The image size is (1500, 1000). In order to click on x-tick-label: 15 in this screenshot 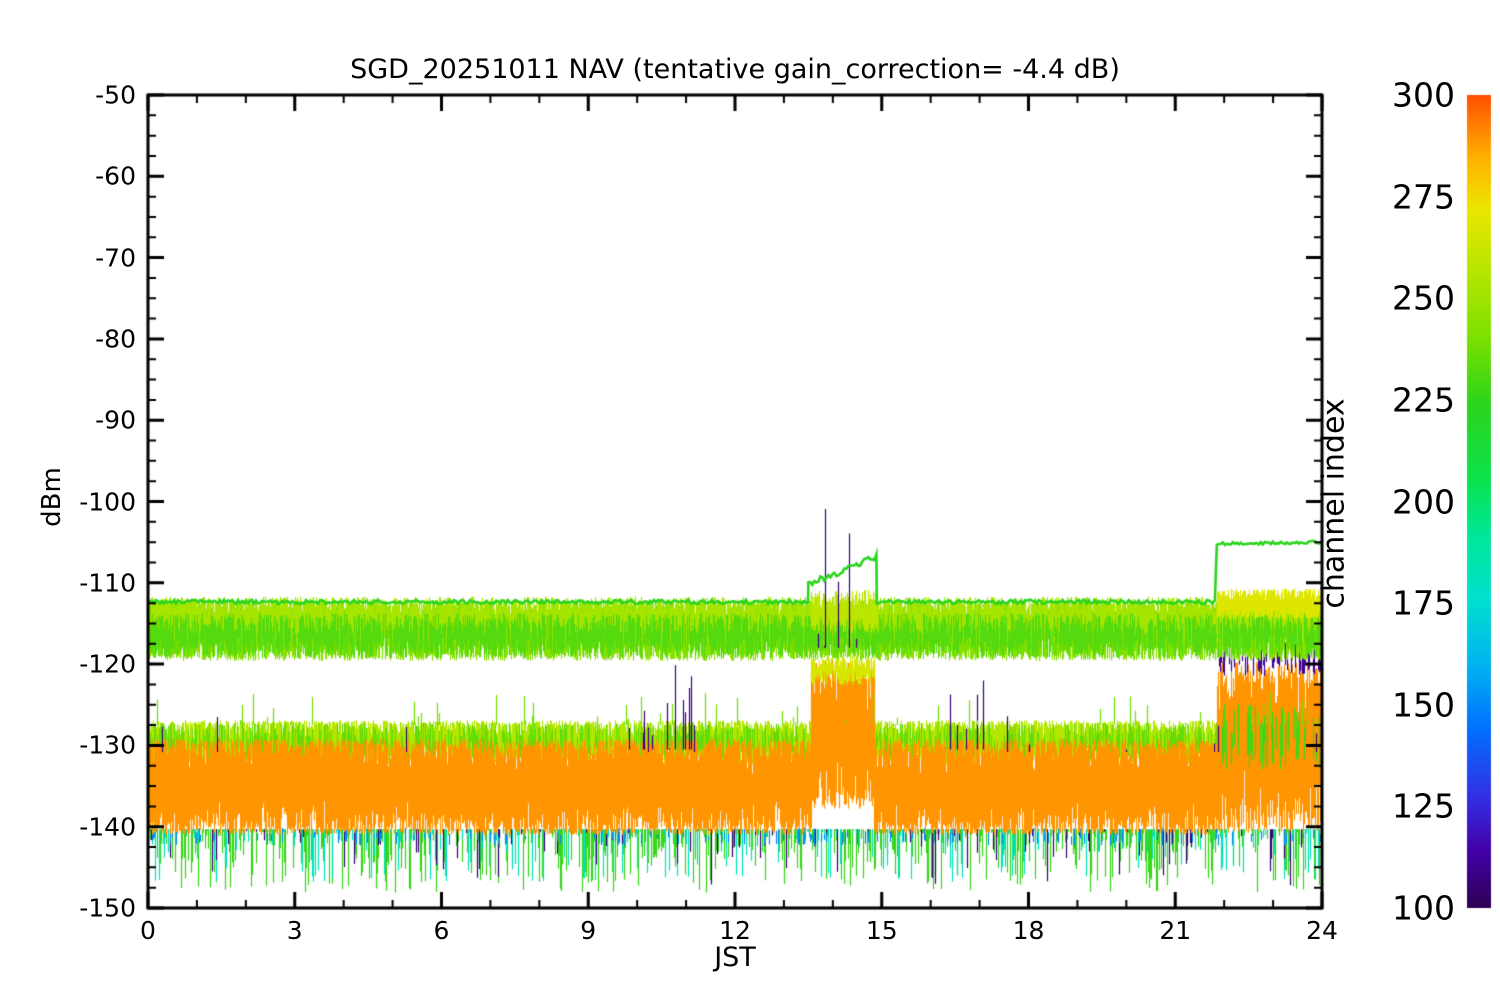, I will do `click(881, 930)`.